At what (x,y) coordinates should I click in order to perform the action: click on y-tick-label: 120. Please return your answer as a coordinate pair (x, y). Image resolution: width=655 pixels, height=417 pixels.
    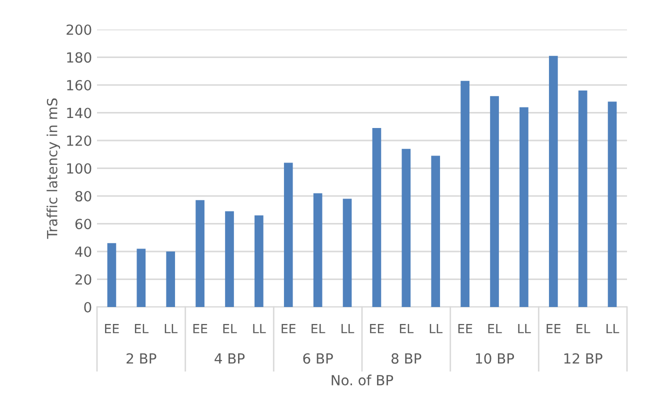
    Looking at the image, I should click on (79, 140).